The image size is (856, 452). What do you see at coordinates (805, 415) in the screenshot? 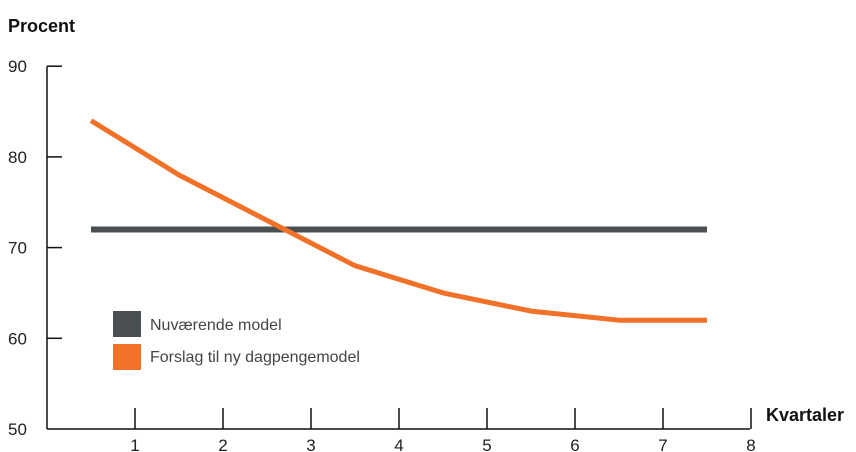
I see `x-axis-title: Kvartaler` at bounding box center [805, 415].